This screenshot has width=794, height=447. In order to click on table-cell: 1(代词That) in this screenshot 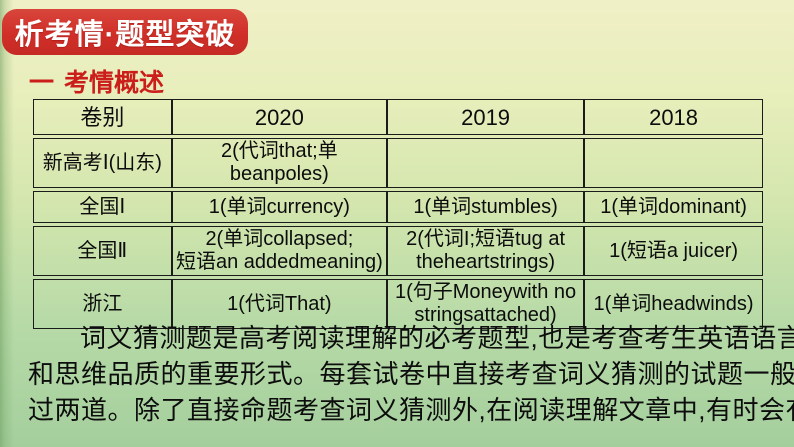, I will do `click(279, 304)`.